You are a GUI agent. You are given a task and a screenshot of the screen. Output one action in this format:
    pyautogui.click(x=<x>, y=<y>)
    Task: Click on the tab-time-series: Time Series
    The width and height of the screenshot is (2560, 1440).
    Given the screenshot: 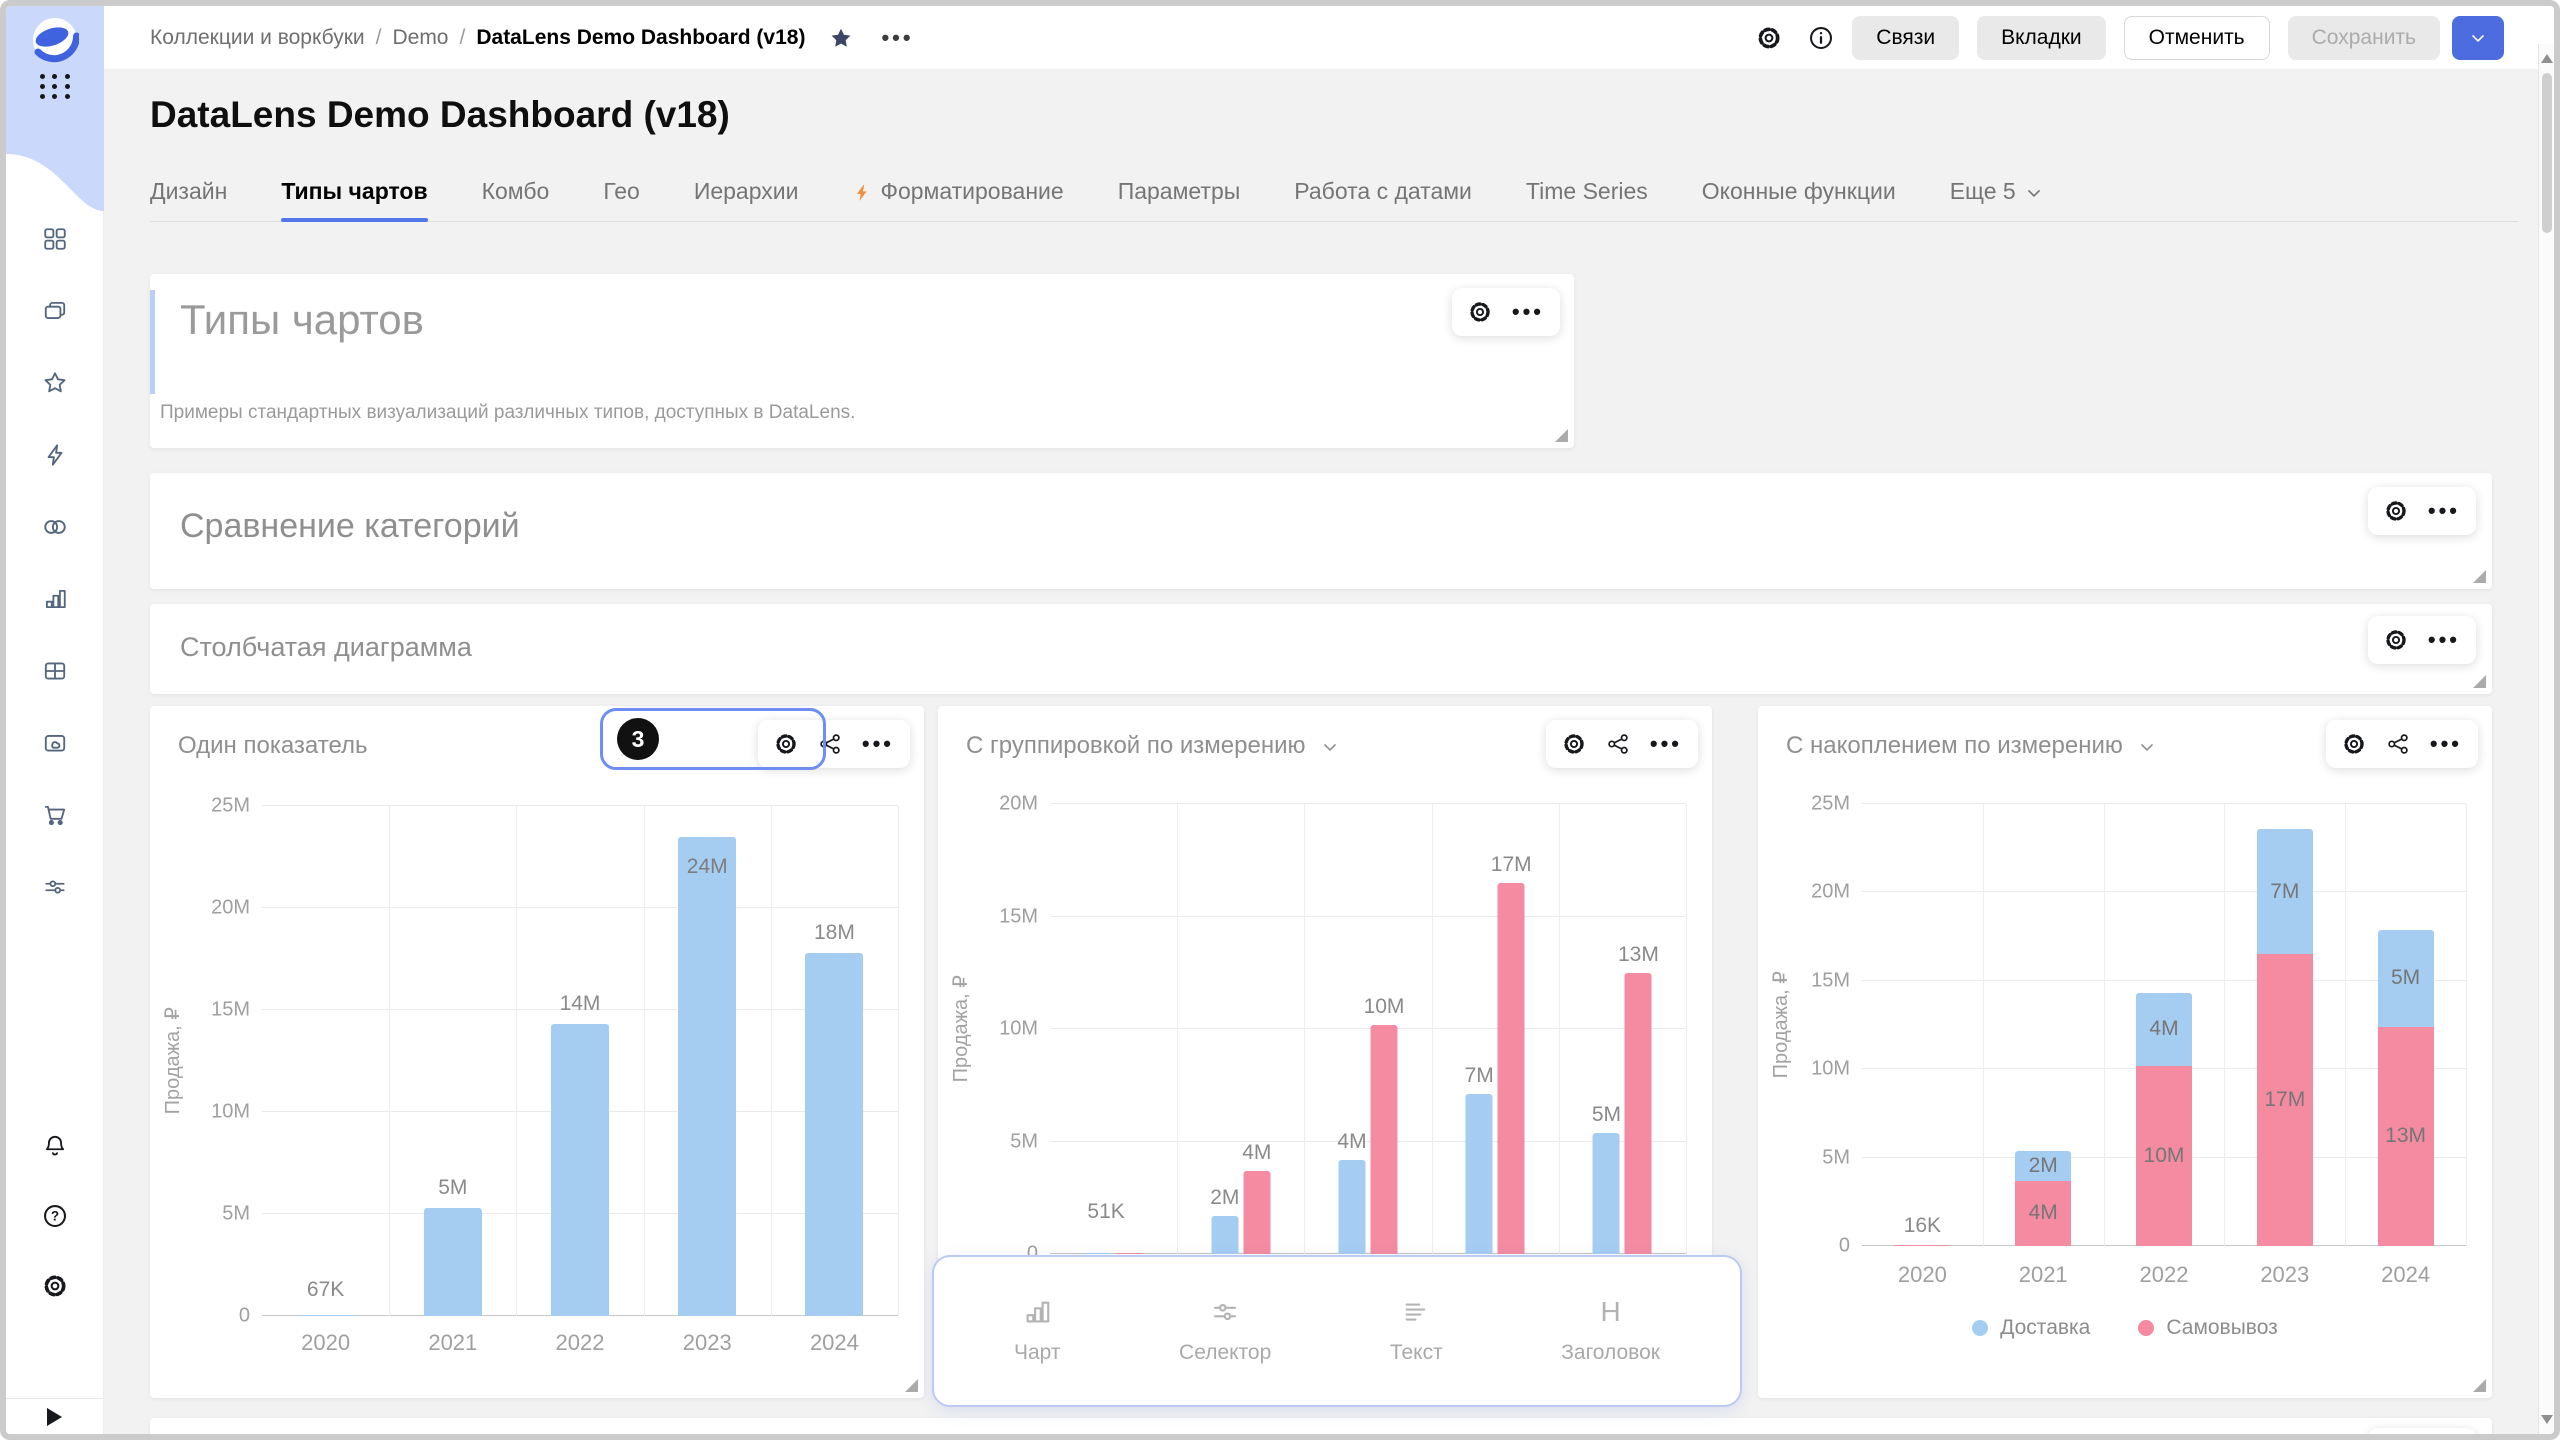 What is the action you would take?
    pyautogui.click(x=1586, y=191)
    